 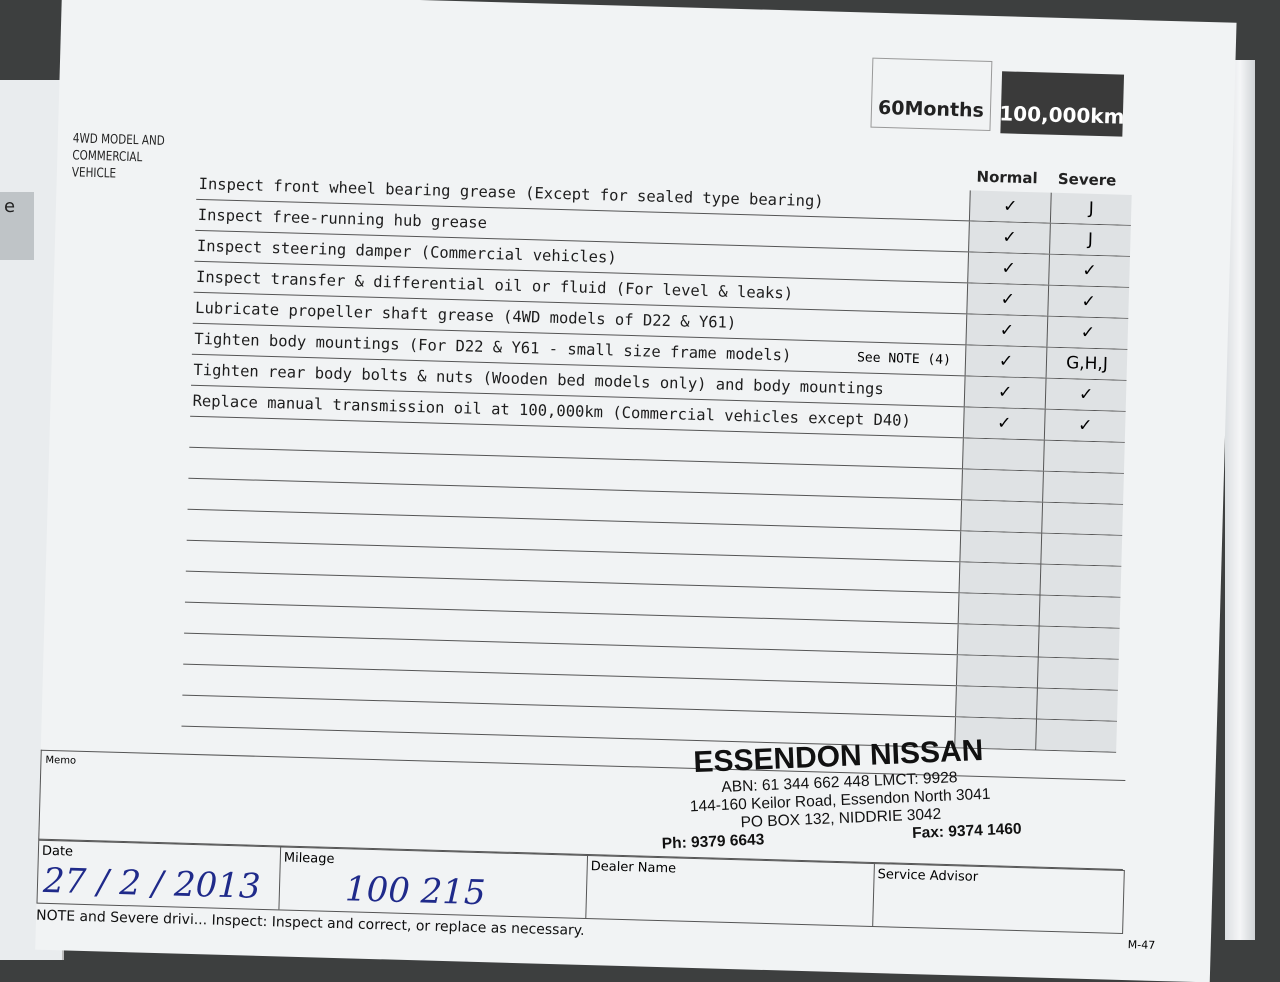 I want to click on advisor-label: Service Advisor, so click(x=928, y=876).